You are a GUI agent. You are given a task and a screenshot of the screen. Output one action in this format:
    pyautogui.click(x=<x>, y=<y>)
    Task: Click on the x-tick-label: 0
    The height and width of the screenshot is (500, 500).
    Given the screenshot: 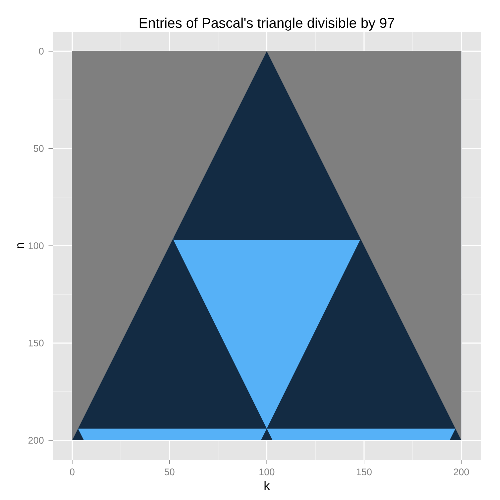 What is the action you would take?
    pyautogui.click(x=72, y=472)
    